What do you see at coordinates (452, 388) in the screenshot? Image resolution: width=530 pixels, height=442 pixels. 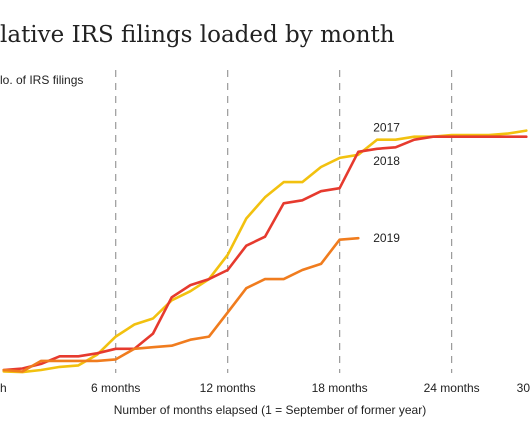 I see `x-tick-label-24: 24 months` at bounding box center [452, 388].